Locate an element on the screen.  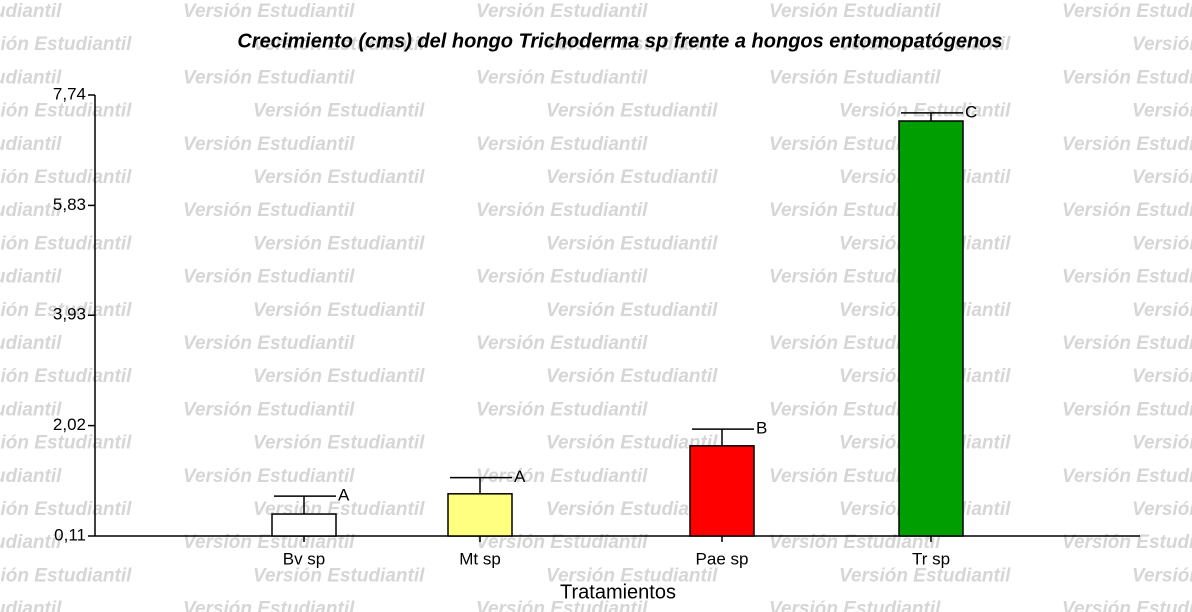
annotation: C is located at coordinates (971, 111).